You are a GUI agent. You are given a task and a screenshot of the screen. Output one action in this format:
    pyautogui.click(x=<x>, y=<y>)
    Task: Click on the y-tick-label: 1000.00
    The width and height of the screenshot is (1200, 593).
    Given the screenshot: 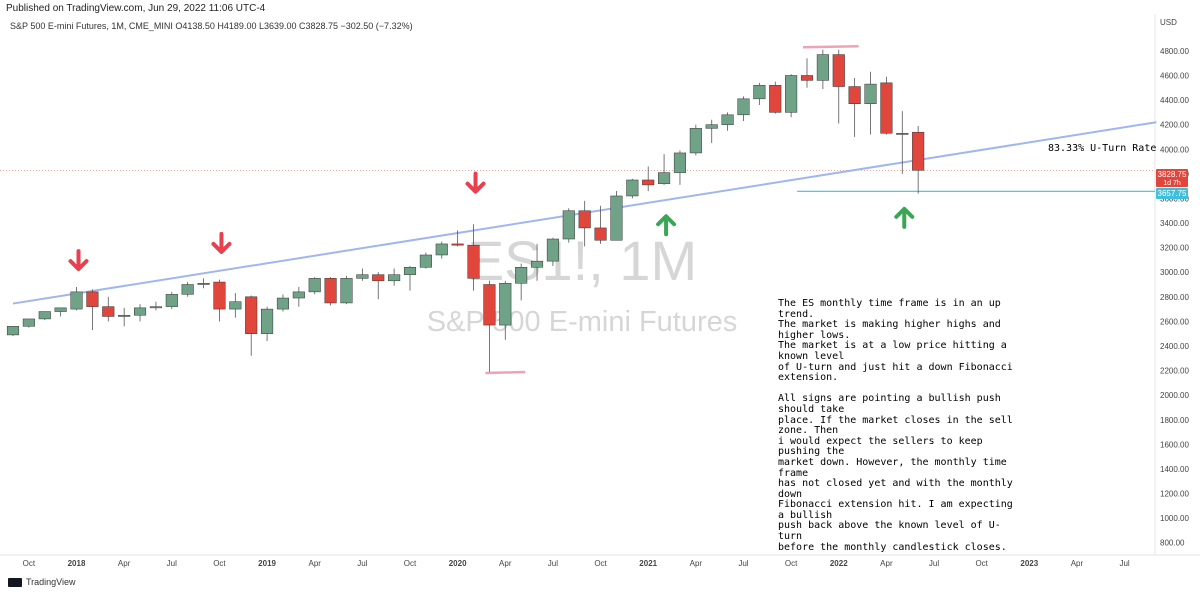 What is the action you would take?
    pyautogui.click(x=1174, y=518)
    